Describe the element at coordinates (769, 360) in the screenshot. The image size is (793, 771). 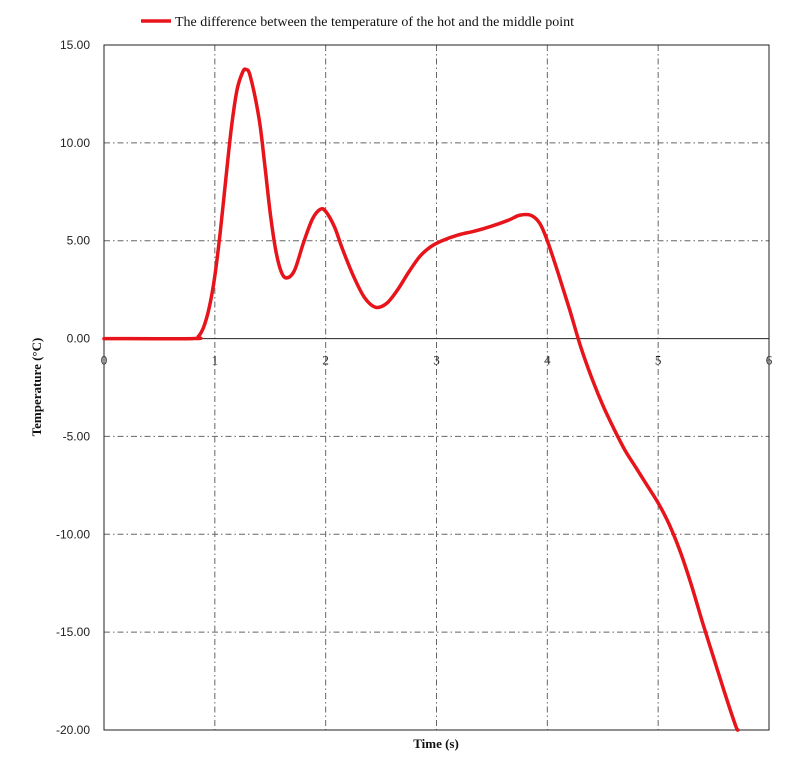
I see `x-tick-label: 6` at that location.